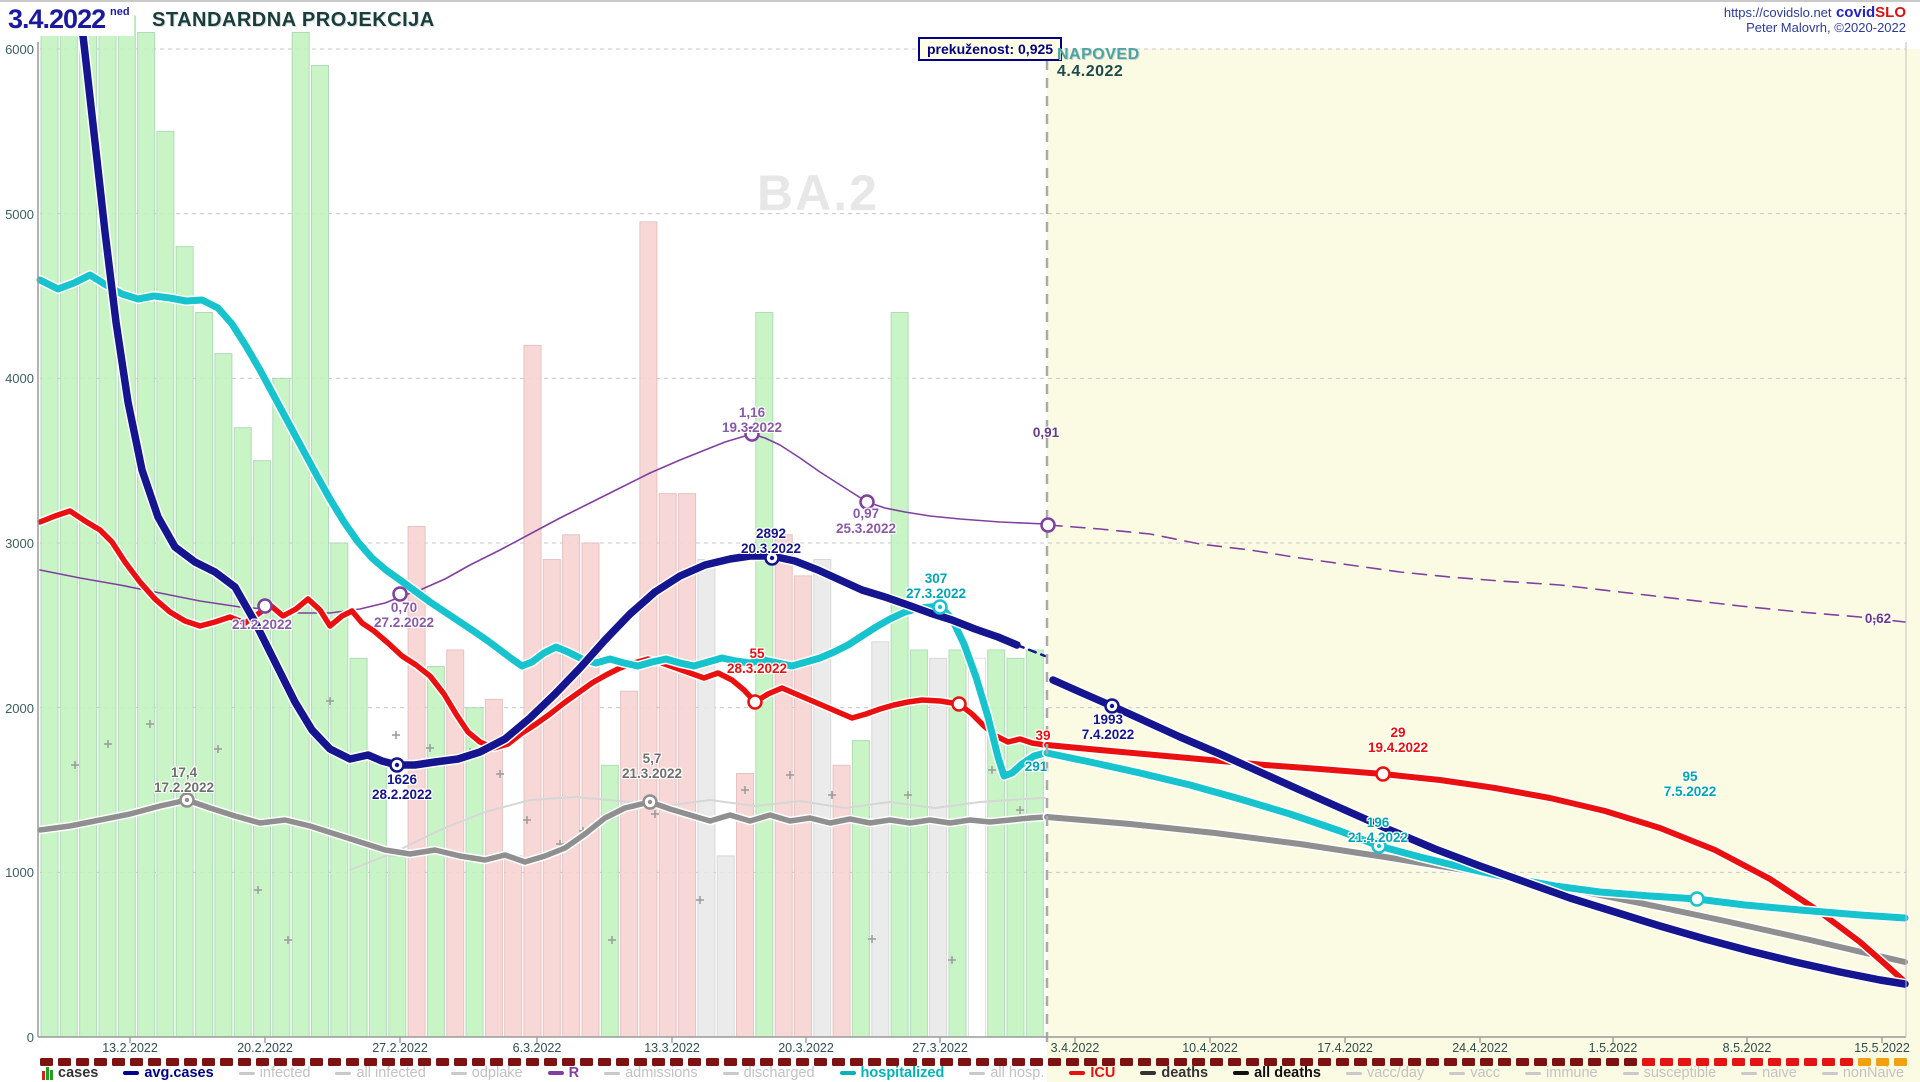 The width and height of the screenshot is (1920, 1082). I want to click on legend-item-hospitalized: hospitalized, so click(892, 1073).